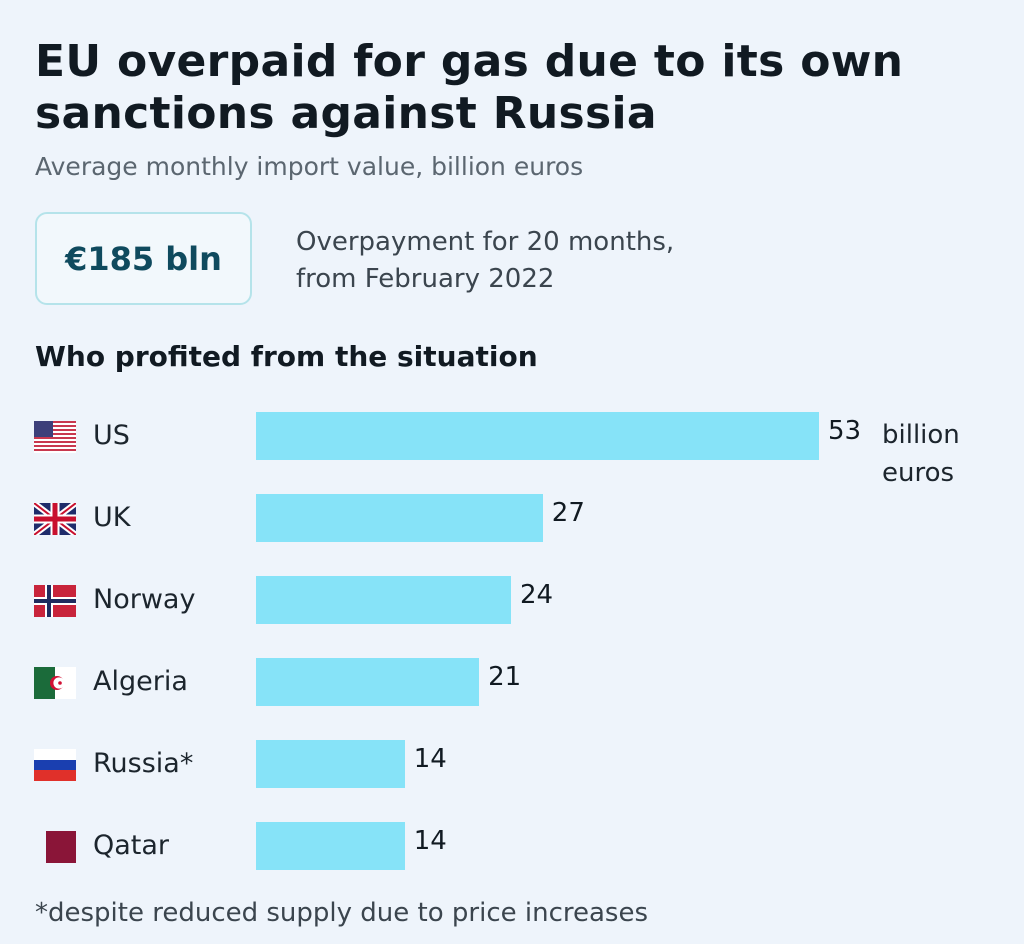 The height and width of the screenshot is (944, 1024). What do you see at coordinates (144, 599) in the screenshot?
I see `category-label: Norway` at bounding box center [144, 599].